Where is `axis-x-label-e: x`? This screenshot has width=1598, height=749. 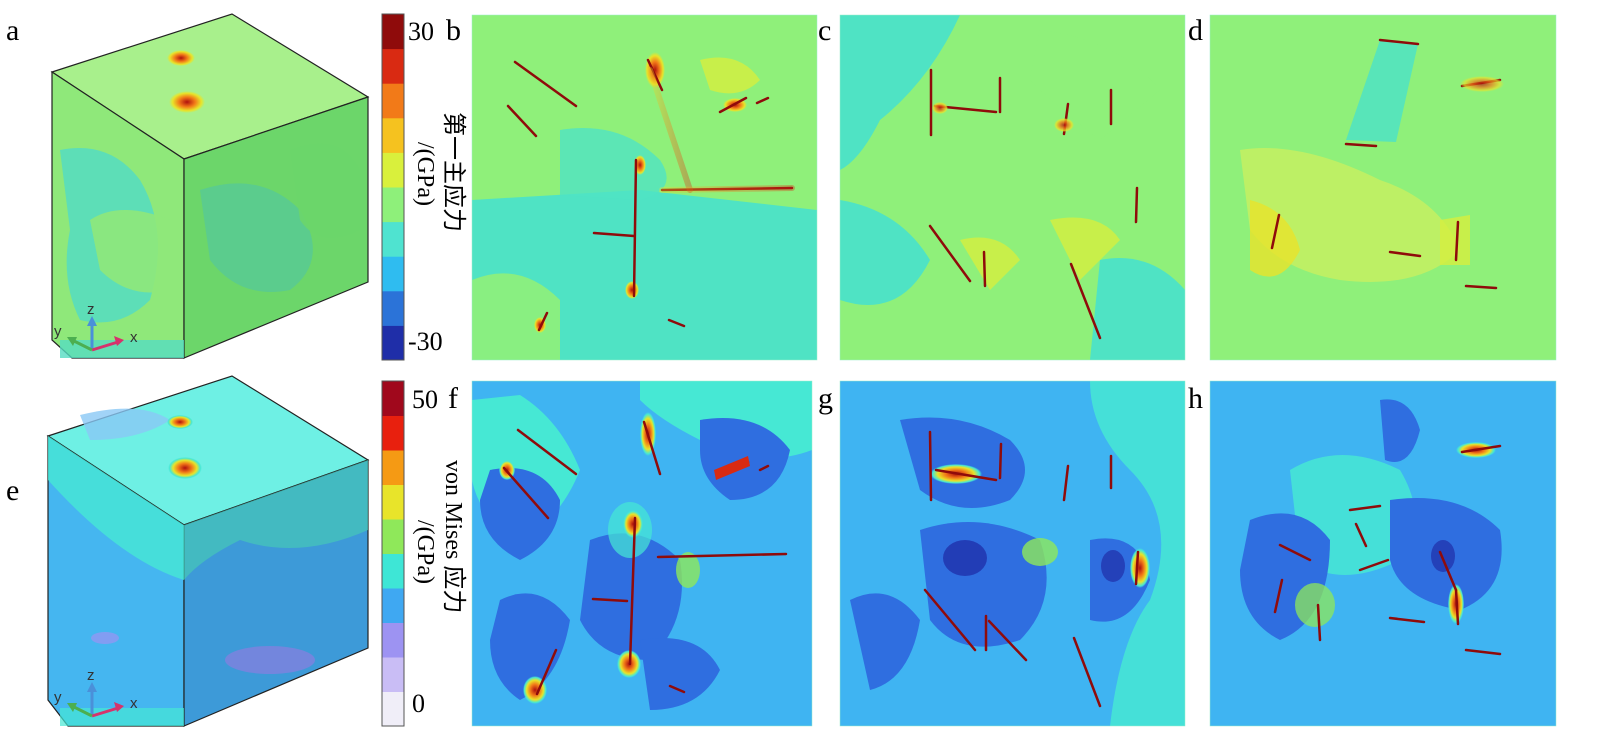
axis-x-label-e: x is located at coordinates (134, 703).